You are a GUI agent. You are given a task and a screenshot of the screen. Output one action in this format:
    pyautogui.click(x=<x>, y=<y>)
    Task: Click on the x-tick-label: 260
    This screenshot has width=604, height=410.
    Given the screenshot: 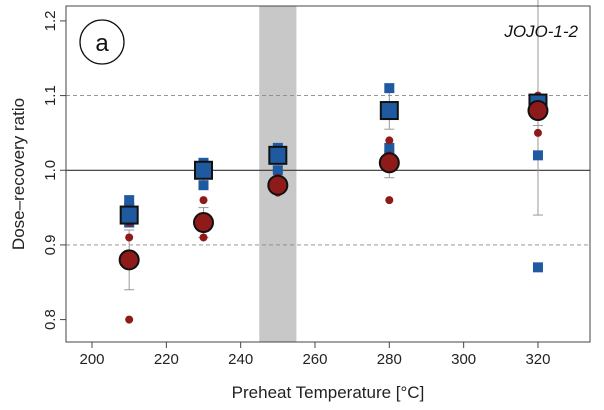 What is the action you would take?
    pyautogui.click(x=314, y=359)
    